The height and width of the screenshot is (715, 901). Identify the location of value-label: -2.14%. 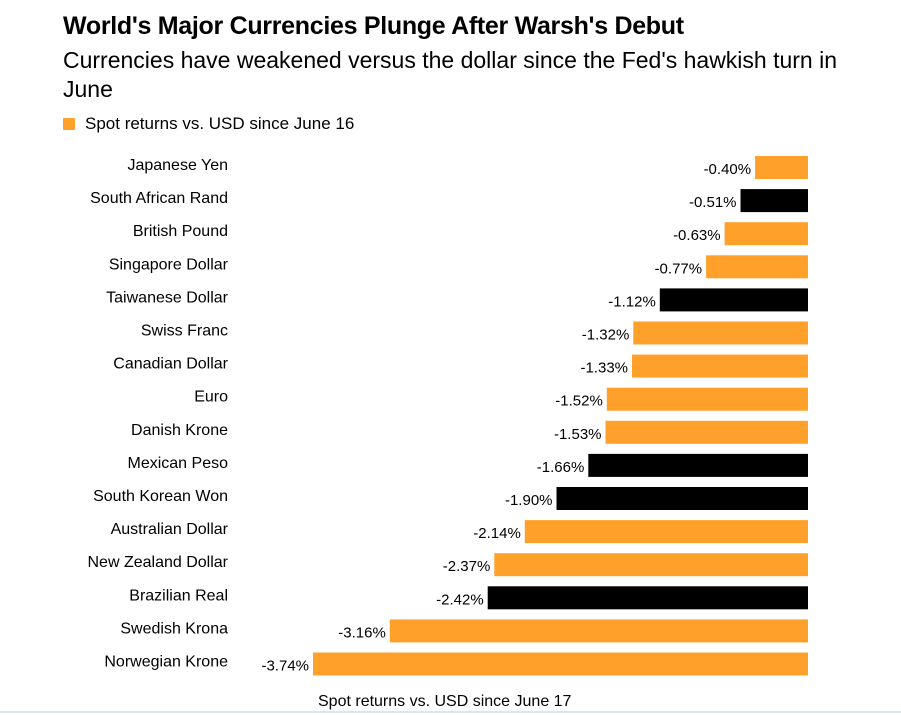
(497, 533).